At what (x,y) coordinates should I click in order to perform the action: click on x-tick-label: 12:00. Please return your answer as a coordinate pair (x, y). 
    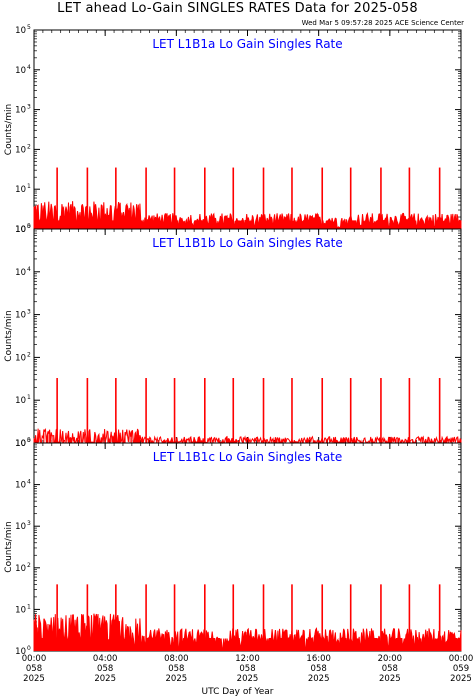
    Looking at the image, I should click on (247, 659).